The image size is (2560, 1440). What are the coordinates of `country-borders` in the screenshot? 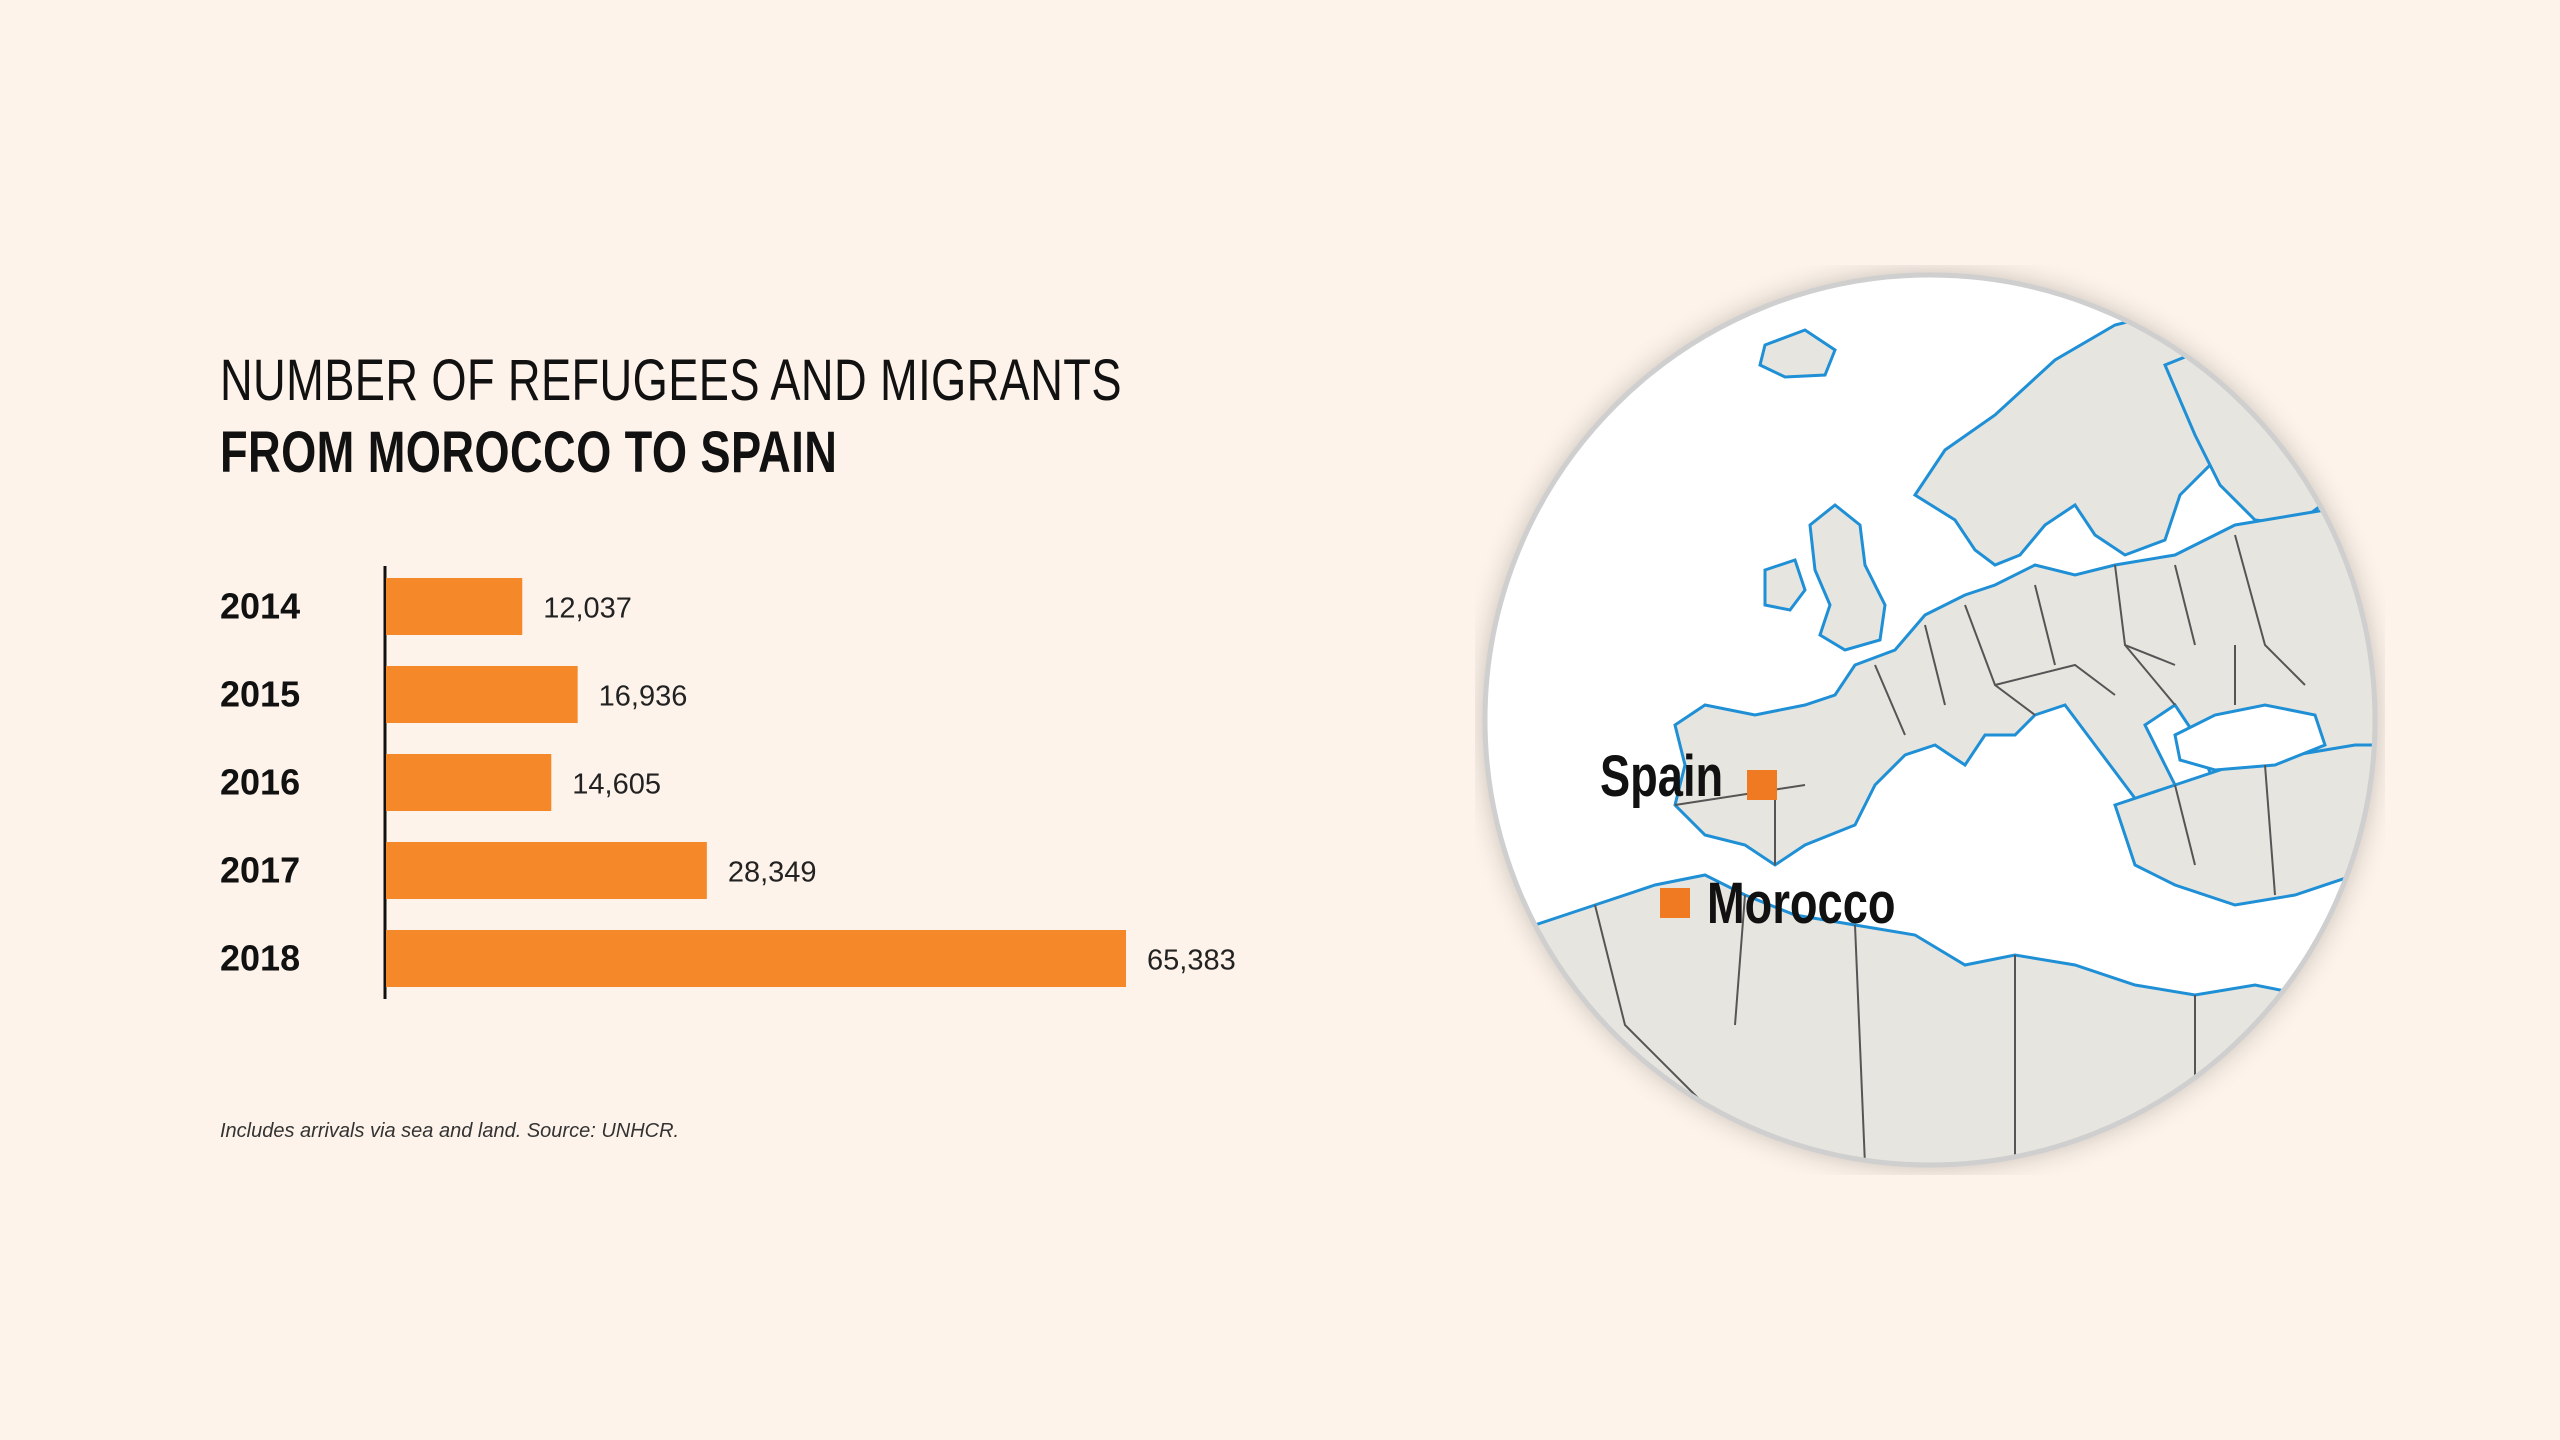 It's located at (1905, 849).